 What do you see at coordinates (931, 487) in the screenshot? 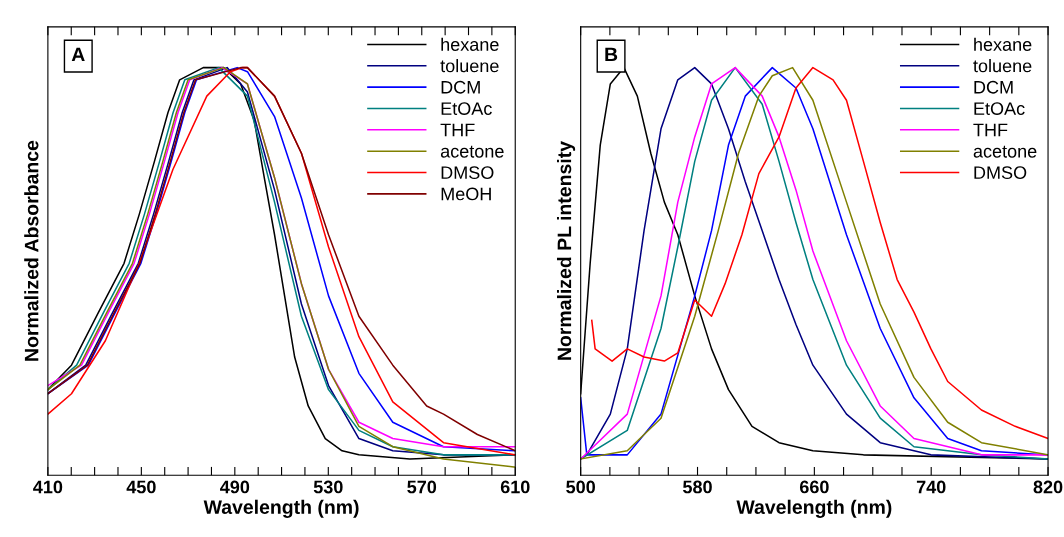
I see `x-tick-label: 740` at bounding box center [931, 487].